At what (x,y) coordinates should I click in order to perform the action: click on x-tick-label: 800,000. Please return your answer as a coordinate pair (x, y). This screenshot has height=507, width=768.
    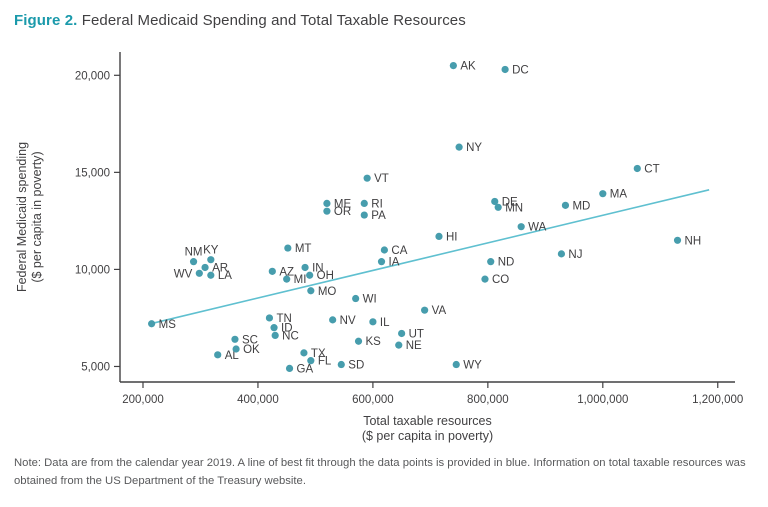
    Looking at the image, I should click on (488, 400).